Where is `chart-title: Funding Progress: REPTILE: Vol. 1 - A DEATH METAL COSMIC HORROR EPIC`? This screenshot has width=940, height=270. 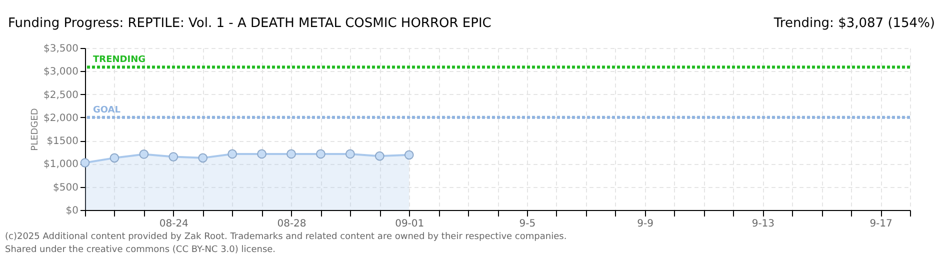 chart-title: Funding Progress: REPTILE: Vol. 1 - A DEATH METAL COSMIC HORROR EPIC is located at coordinates (250, 23).